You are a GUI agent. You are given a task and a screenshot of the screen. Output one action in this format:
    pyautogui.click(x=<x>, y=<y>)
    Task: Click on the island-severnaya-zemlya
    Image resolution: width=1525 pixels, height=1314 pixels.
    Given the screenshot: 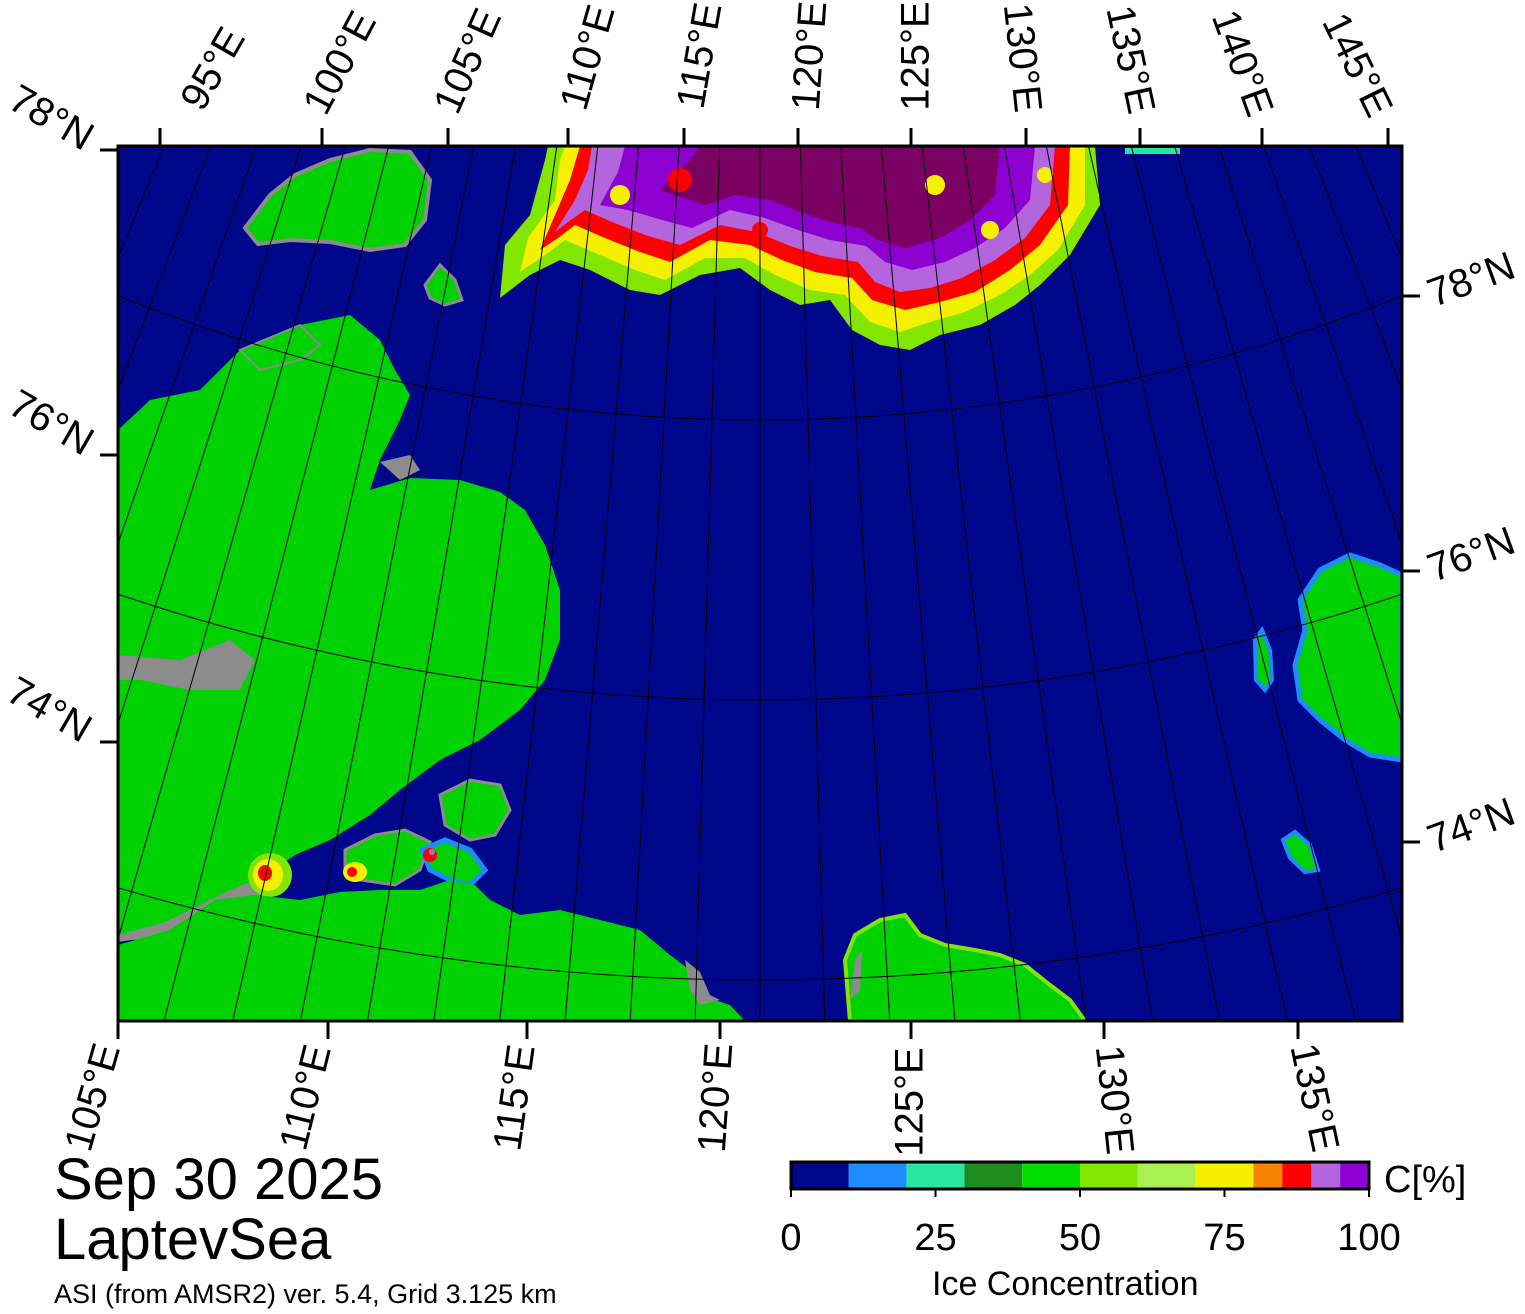 What is the action you would take?
    pyautogui.click(x=337, y=200)
    